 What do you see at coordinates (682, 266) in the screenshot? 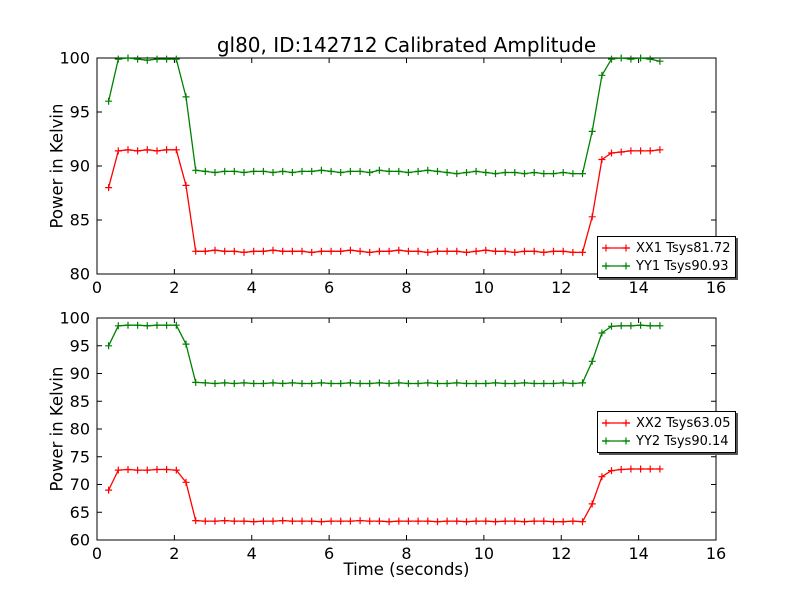
I see `legend-entry-label: YY1 Tsys90.93` at bounding box center [682, 266].